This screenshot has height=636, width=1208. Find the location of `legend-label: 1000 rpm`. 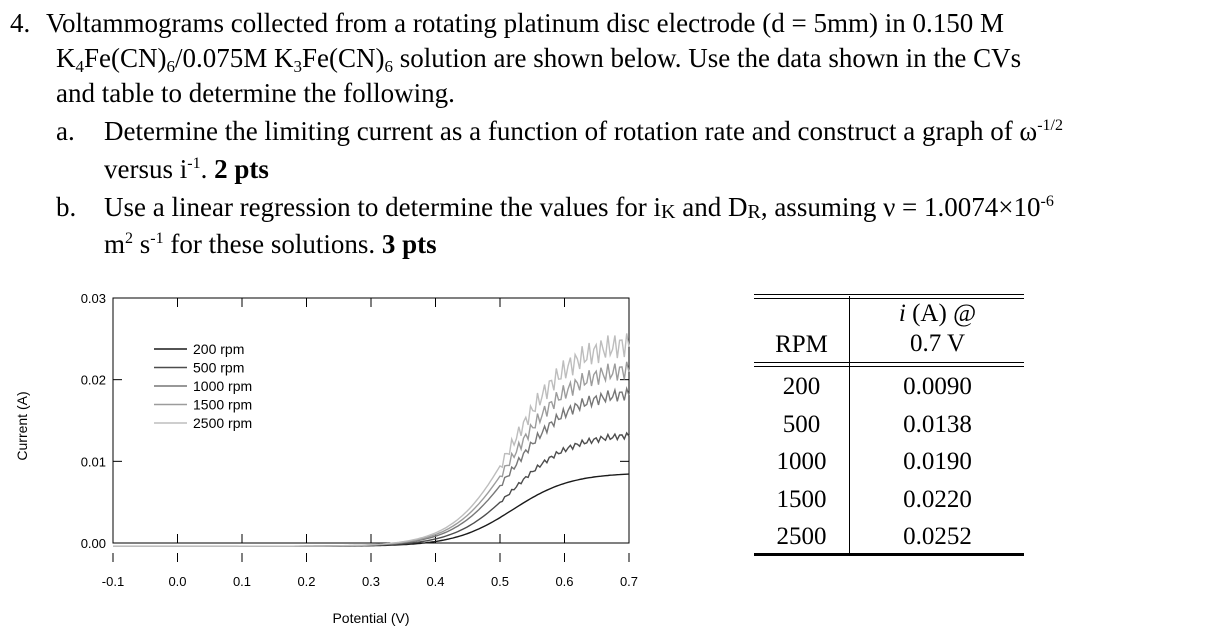

legend-label: 1000 rpm is located at coordinates (222, 386).